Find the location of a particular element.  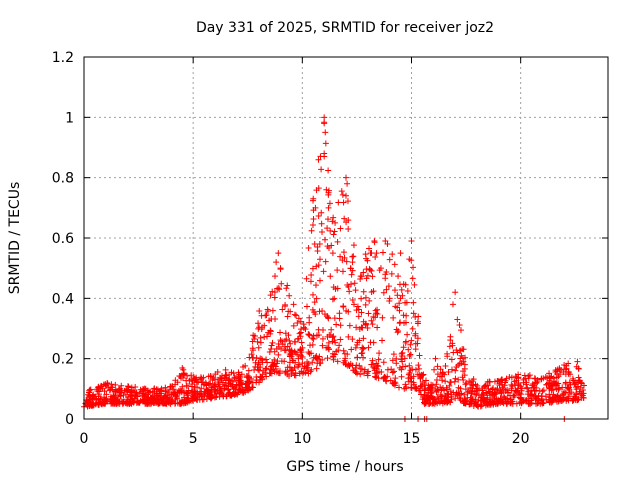

y-axis-label: SRMTID / TECUs is located at coordinates (15, 238).